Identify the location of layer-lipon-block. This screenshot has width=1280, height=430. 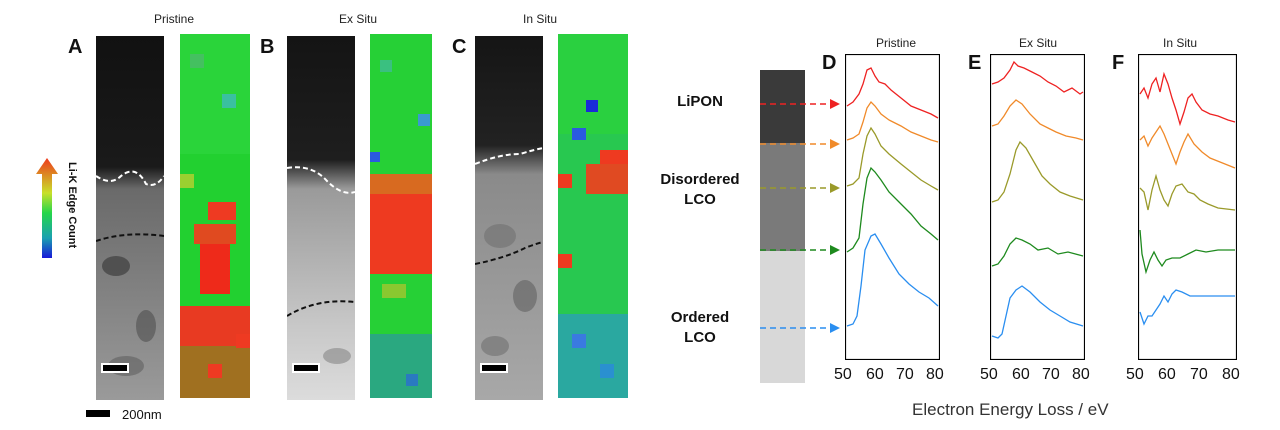
(782, 106).